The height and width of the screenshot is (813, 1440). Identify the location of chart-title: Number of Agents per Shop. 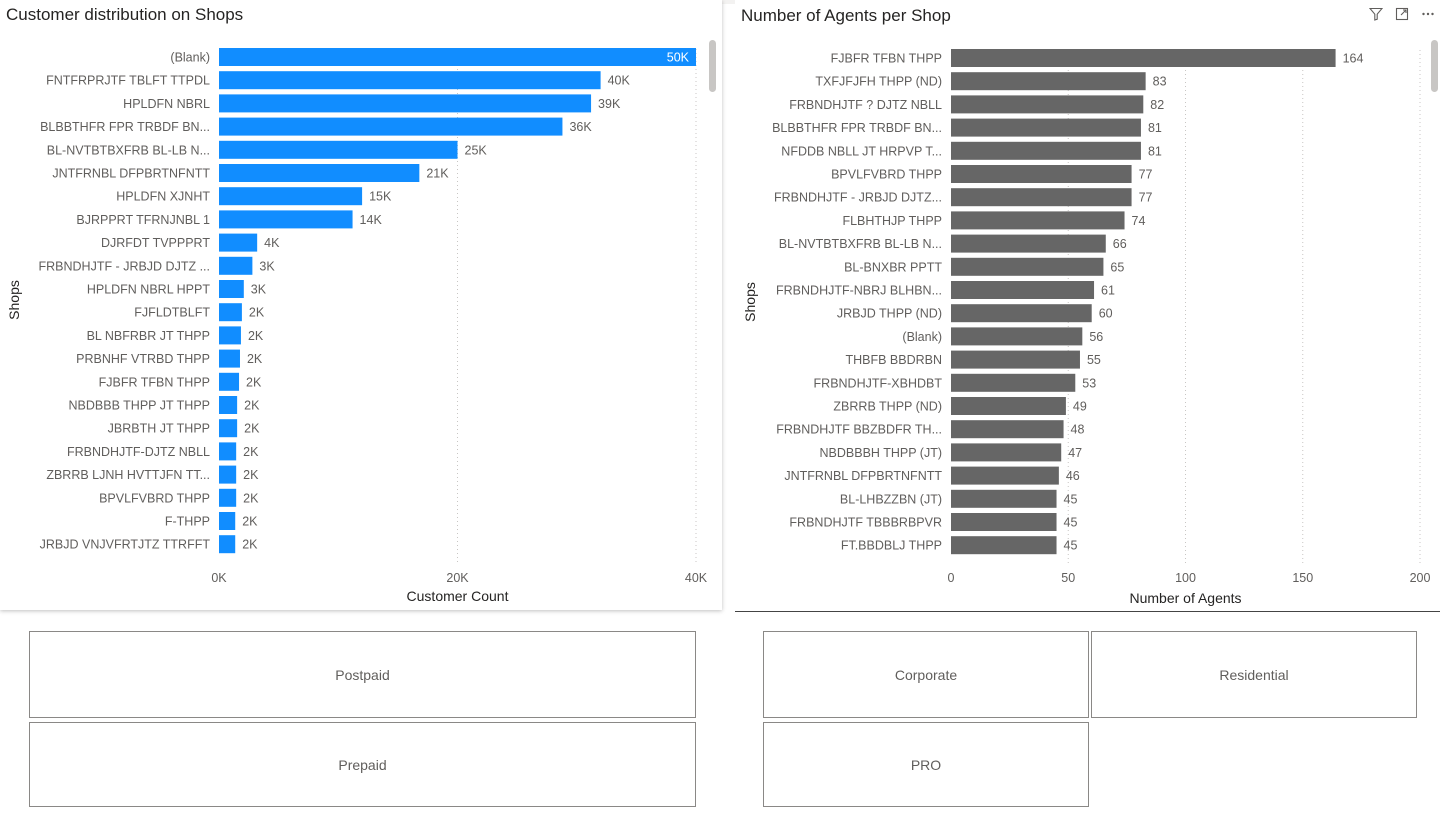
(846, 15).